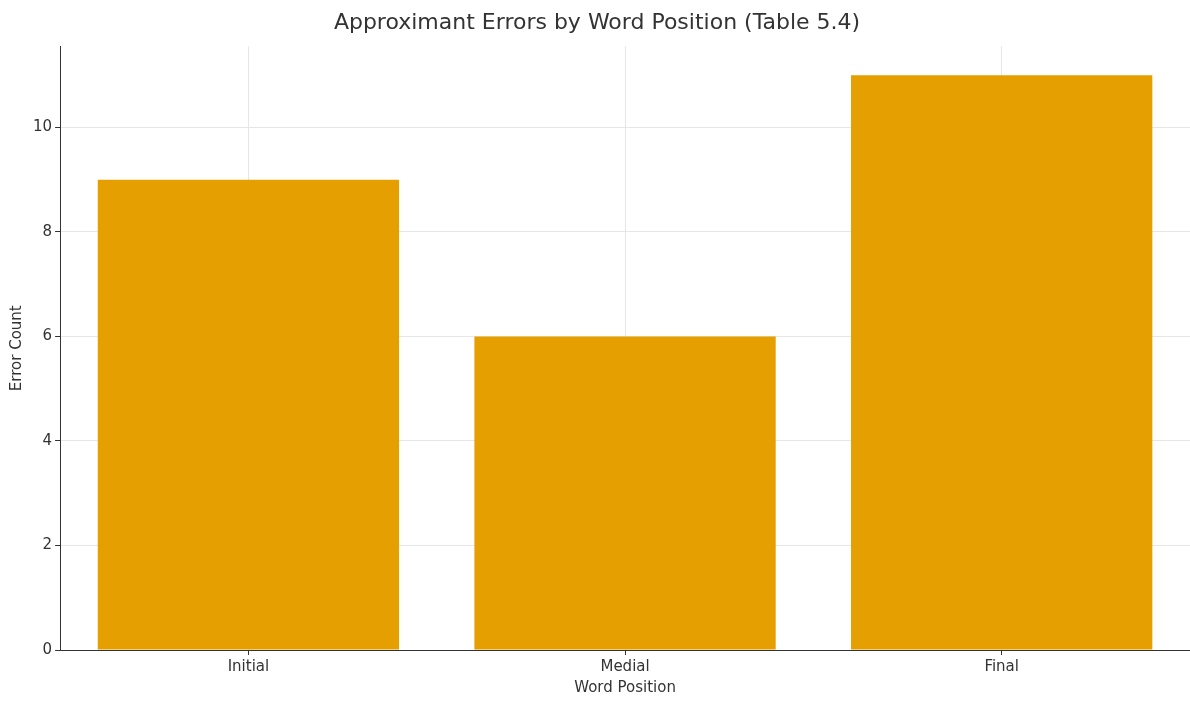 The width and height of the screenshot is (1190, 705). What do you see at coordinates (15, 348) in the screenshot?
I see `y-axis-title: Error Count` at bounding box center [15, 348].